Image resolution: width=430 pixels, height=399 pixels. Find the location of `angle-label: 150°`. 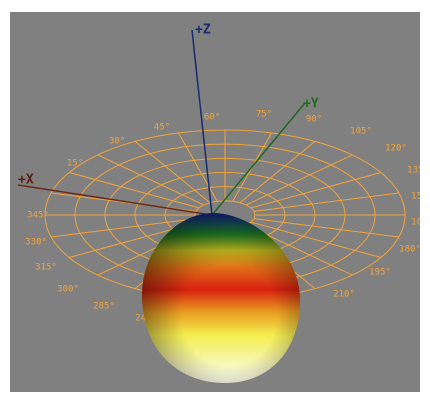

angle-label: 150° is located at coordinates (420, 197).